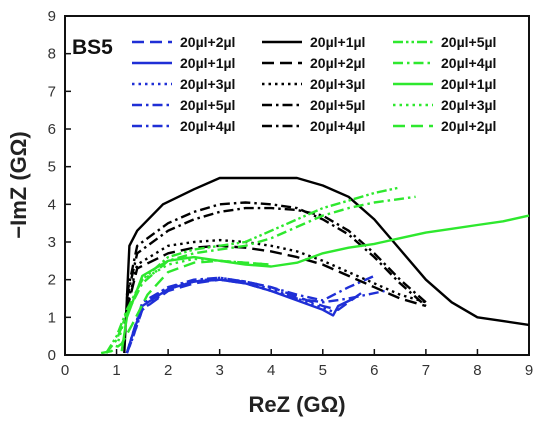  I want to click on x-tick-label: 4, so click(271, 370).